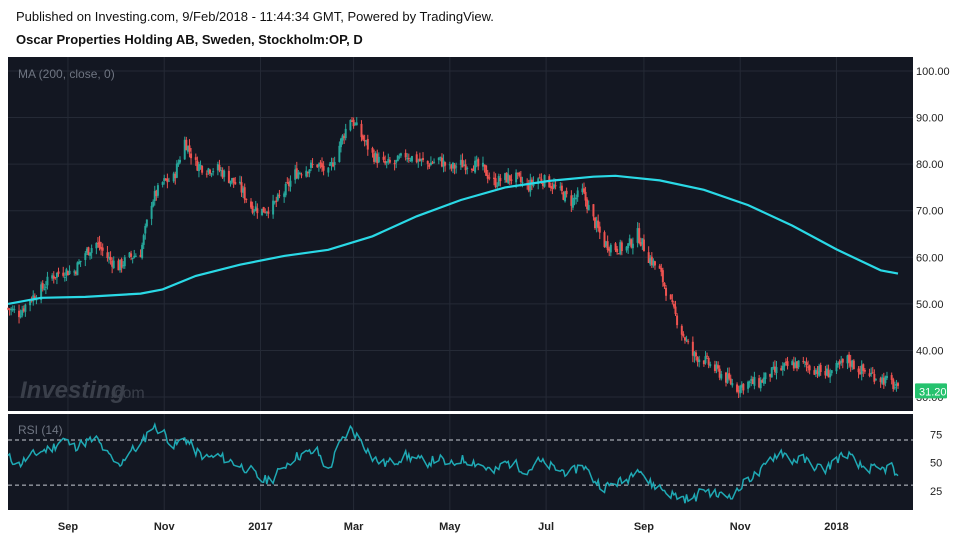  I want to click on time-tick-label: 2017, so click(260, 527).